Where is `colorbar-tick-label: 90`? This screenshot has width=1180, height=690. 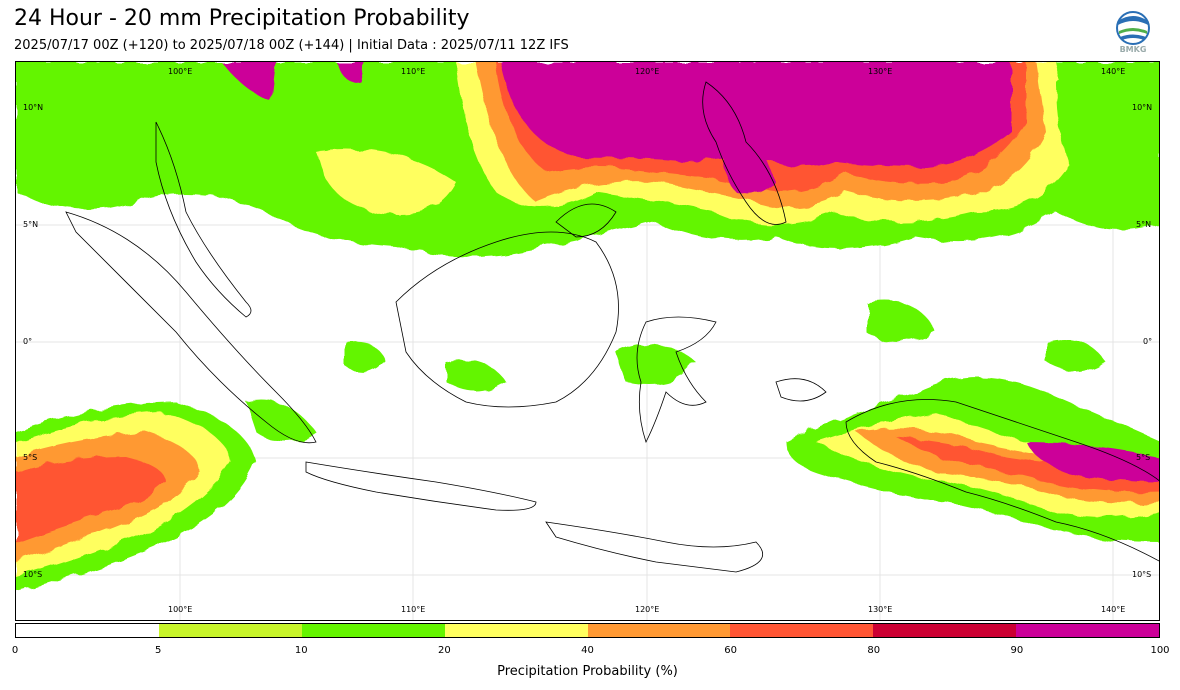
colorbar-tick-label: 90 is located at coordinates (1017, 650).